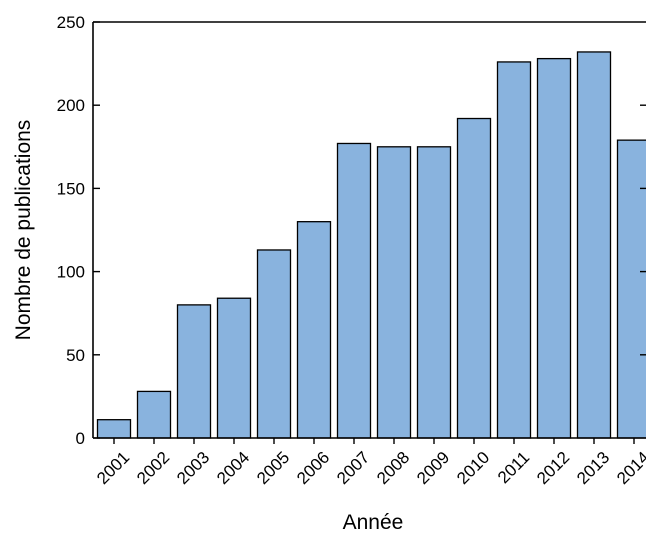  Describe the element at coordinates (71, 22) in the screenshot. I see `y-tick-label-250: 250` at that location.